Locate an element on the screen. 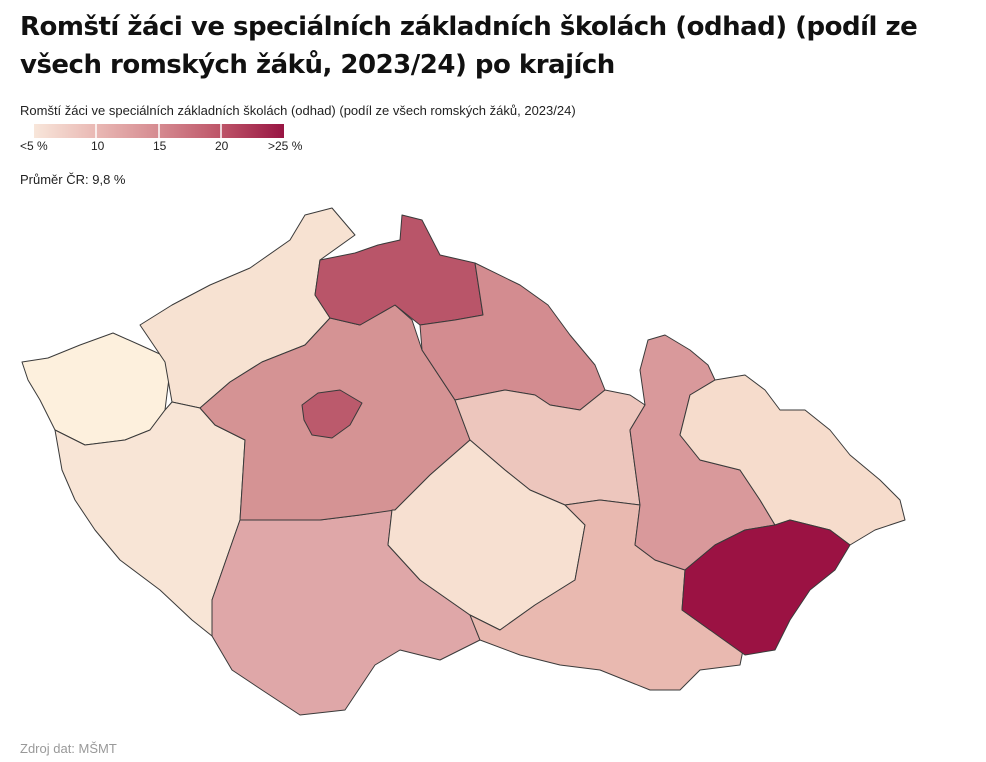 This screenshot has height=762, width=986. color-legend is located at coordinates (159, 131).